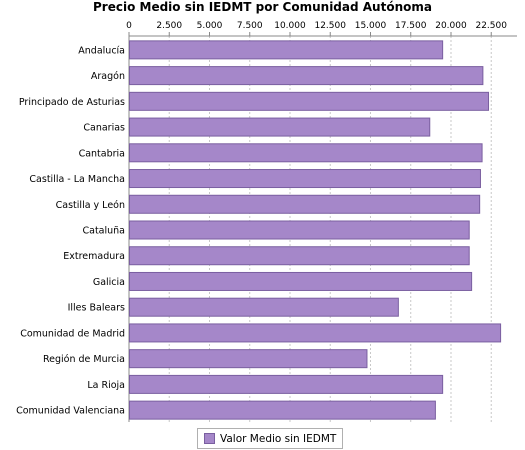  I want to click on legend-label: Valor Medio sin IEDMT, so click(278, 438).